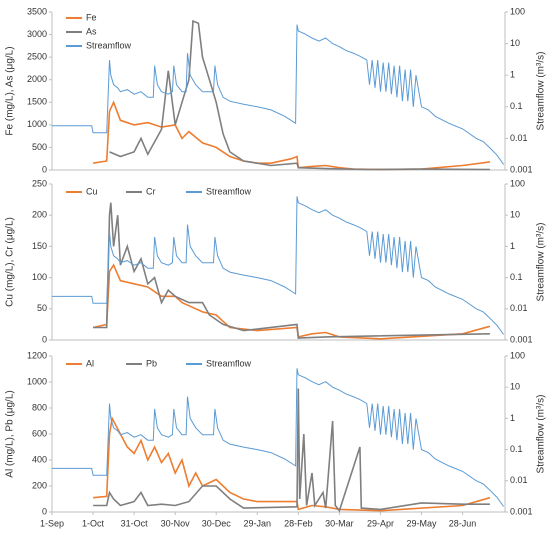 This screenshot has width=550, height=534. I want to click on y-tick-label: 3000, so click(37, 34).